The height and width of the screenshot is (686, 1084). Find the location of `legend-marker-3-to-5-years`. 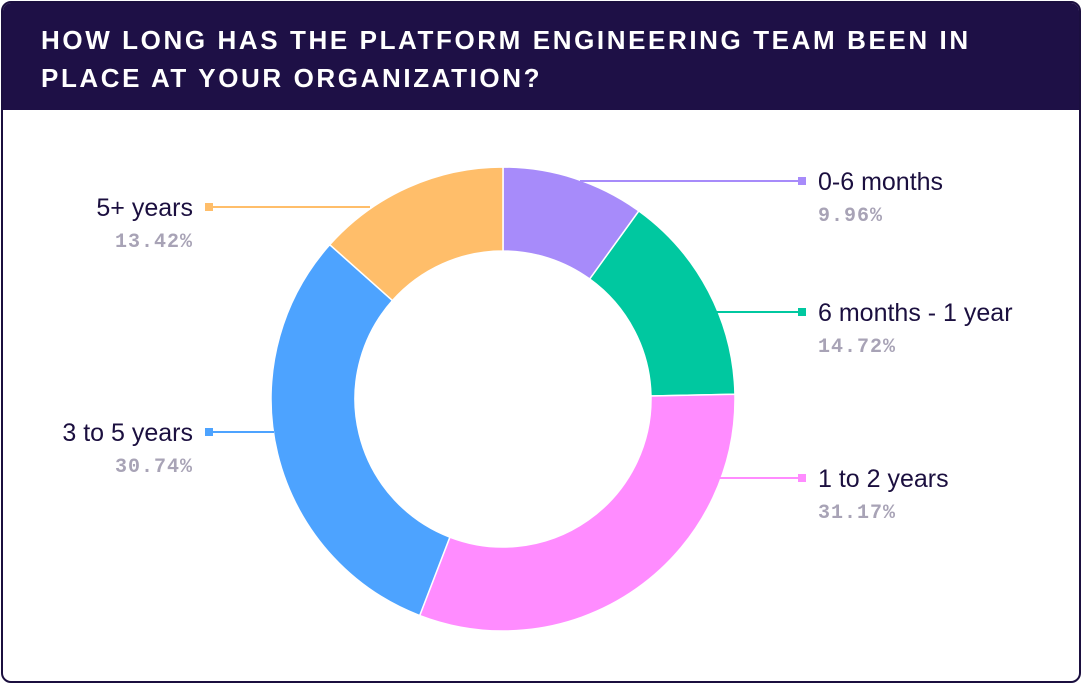

legend-marker-3-to-5-years is located at coordinates (209, 432).